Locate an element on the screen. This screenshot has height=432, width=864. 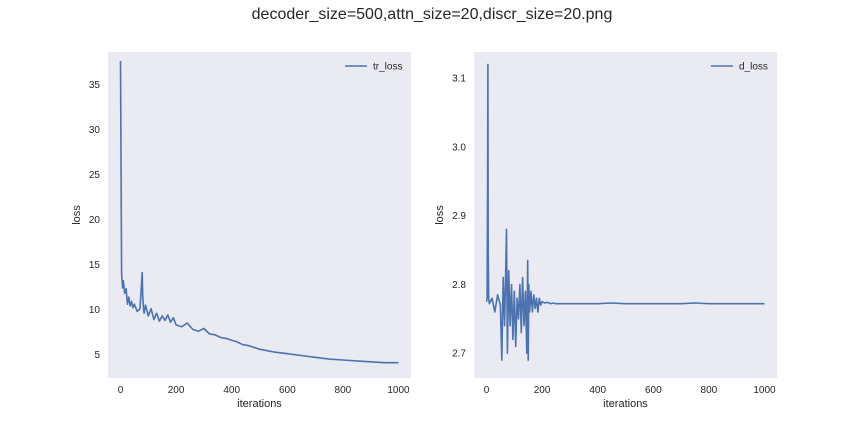
chart-2-ytick-label: 3.1 is located at coordinates (459, 79).